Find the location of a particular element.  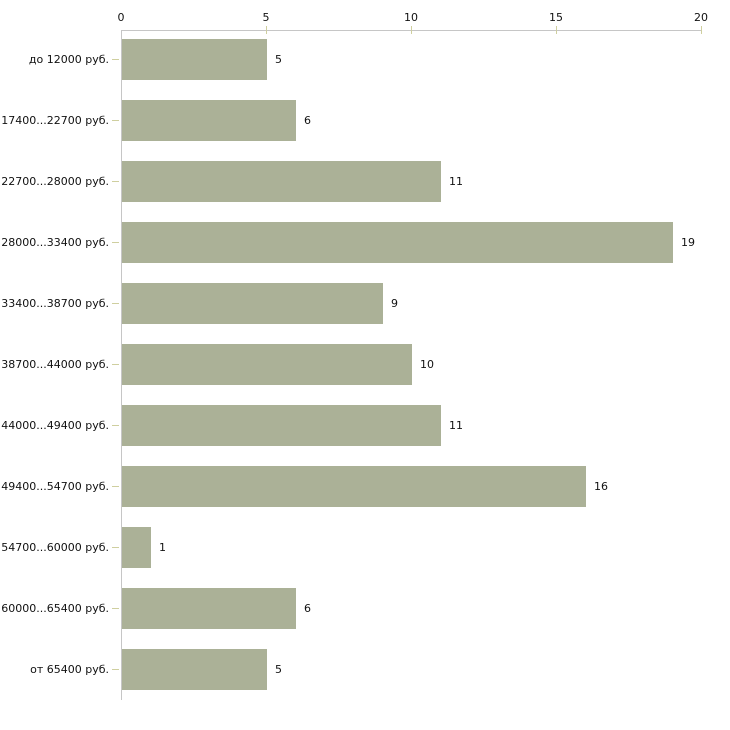

category-label: 17400...22700 руб. is located at coordinates (55, 120).